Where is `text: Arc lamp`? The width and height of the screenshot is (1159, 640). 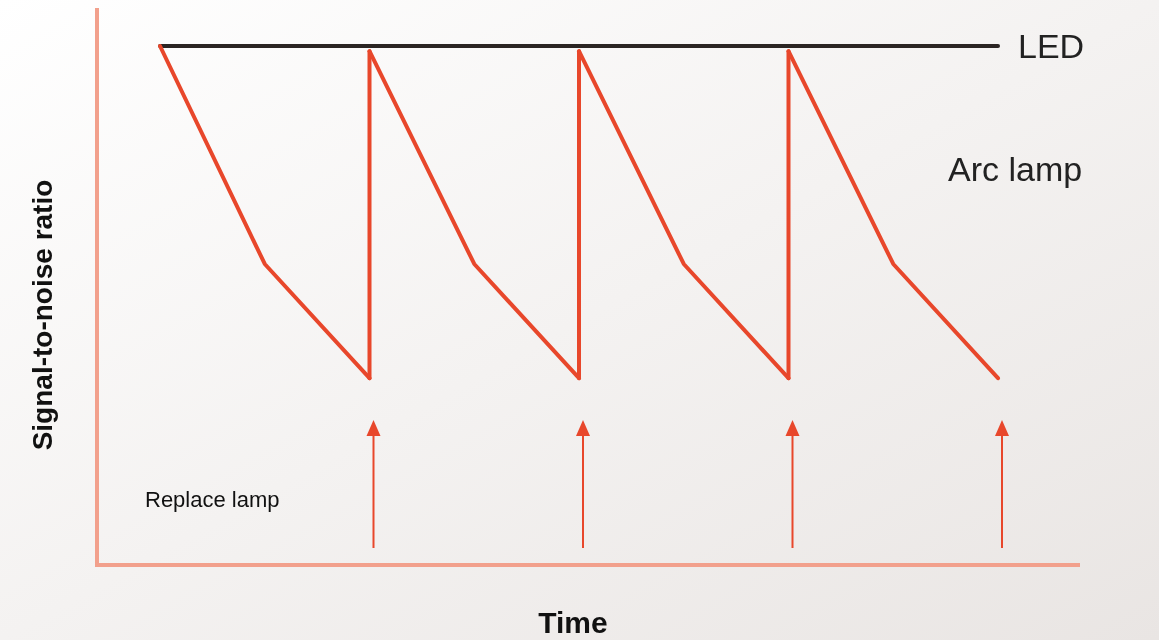
text: Arc lamp is located at coordinates (1015, 168).